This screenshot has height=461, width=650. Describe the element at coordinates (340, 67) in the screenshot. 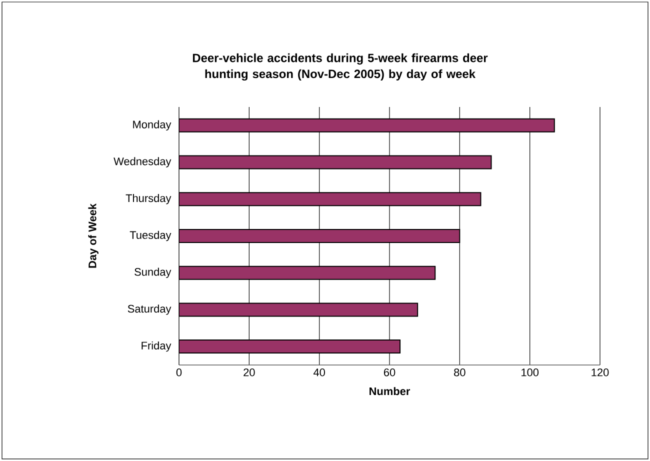

I see `chart-title: Deer-vehicle accidents during 5-week firearms deer hunting season (Nov-Dec 2005) by day of week` at that location.